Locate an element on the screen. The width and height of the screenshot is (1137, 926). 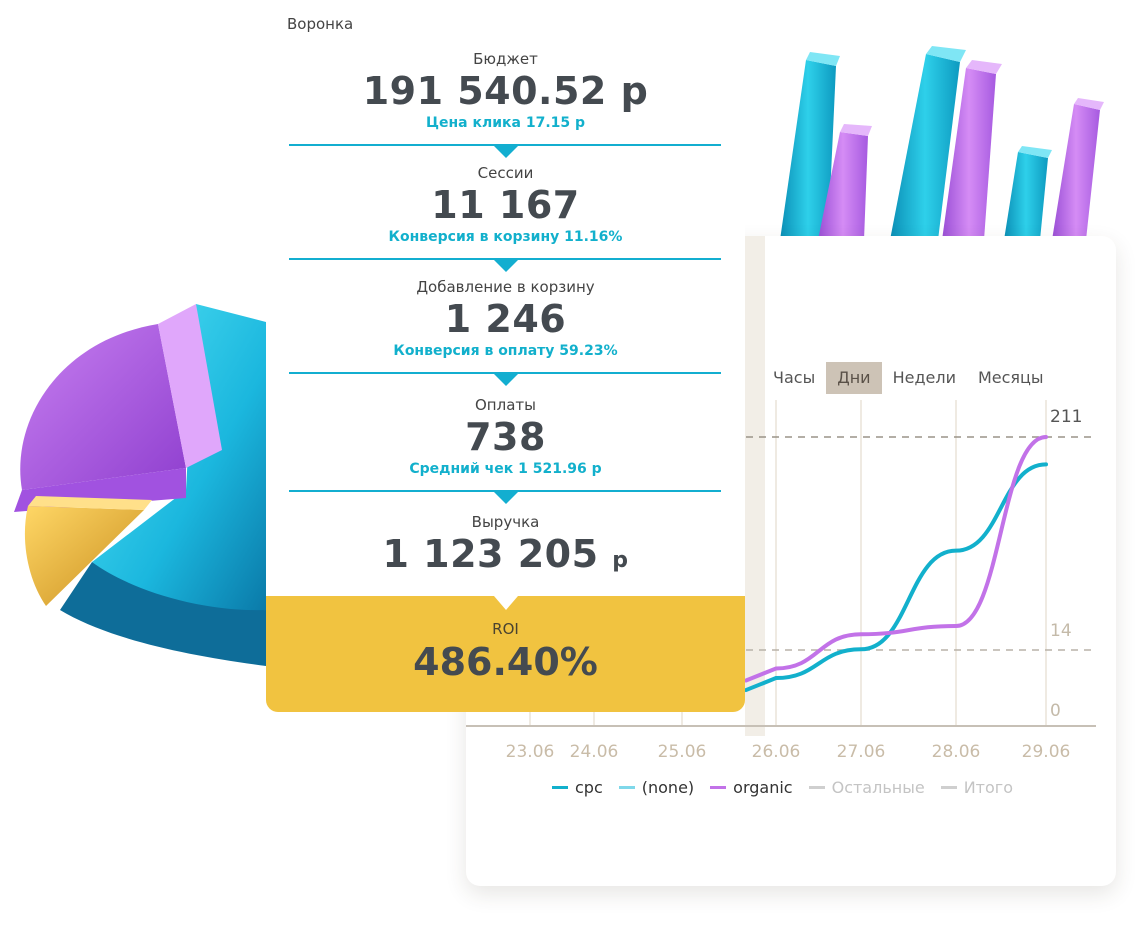
stage-sessions: Сессии 11 167 Конверсия в корзину 11.16% is located at coordinates (505, 205).